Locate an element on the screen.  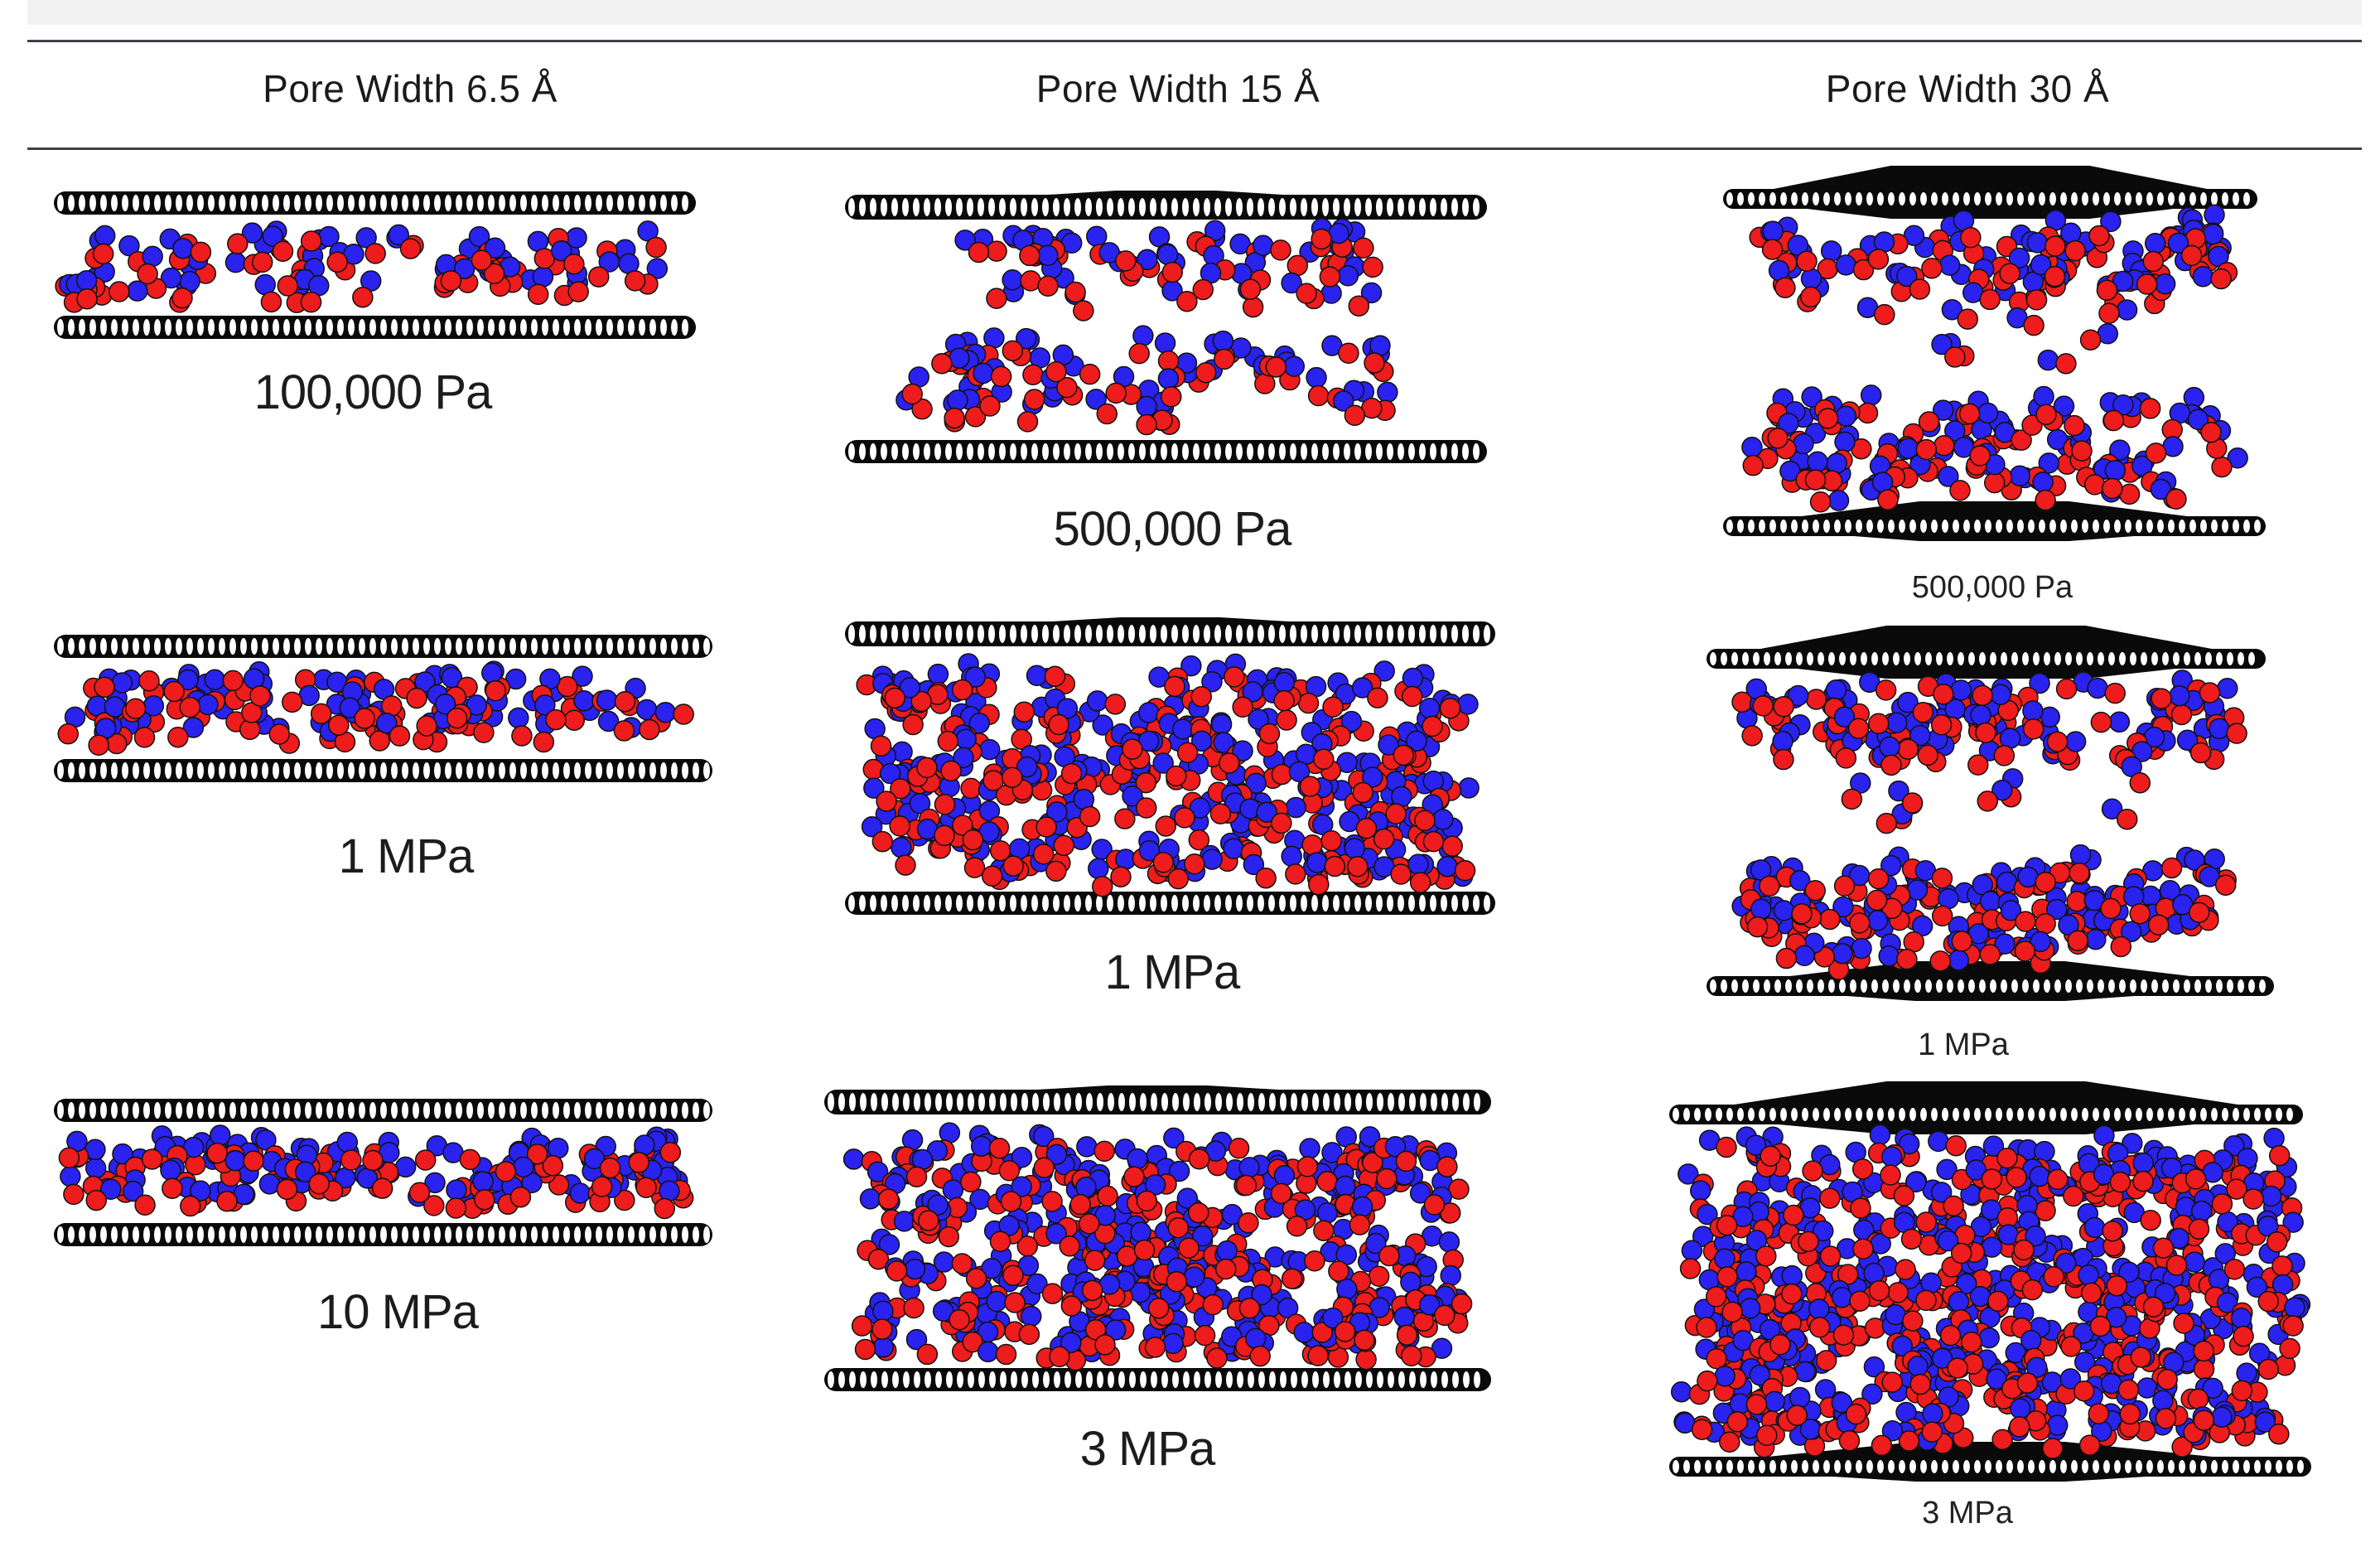
panel-6-5-100000pa is located at coordinates (377, 265).